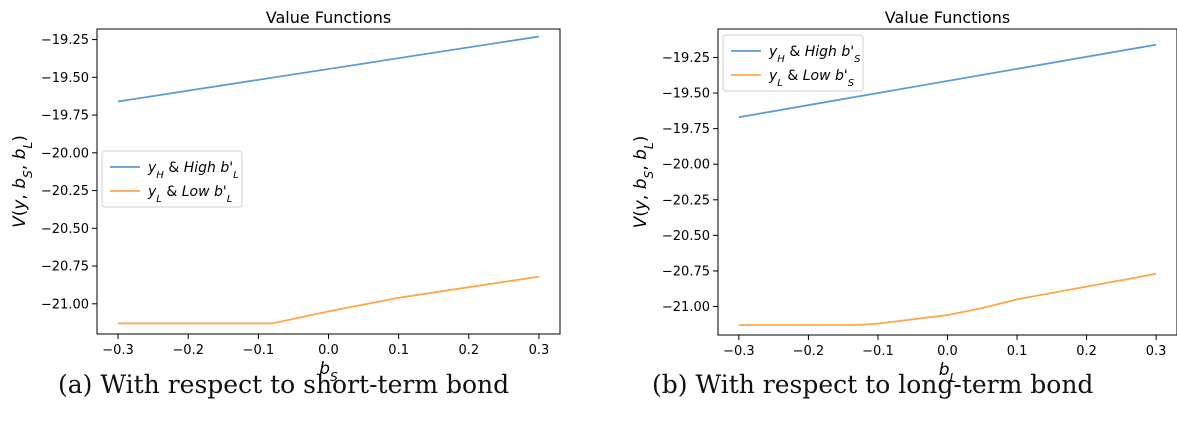  Describe the element at coordinates (190, 194) in the screenshot. I see `legend-label: yL & Low b'L` at that location.